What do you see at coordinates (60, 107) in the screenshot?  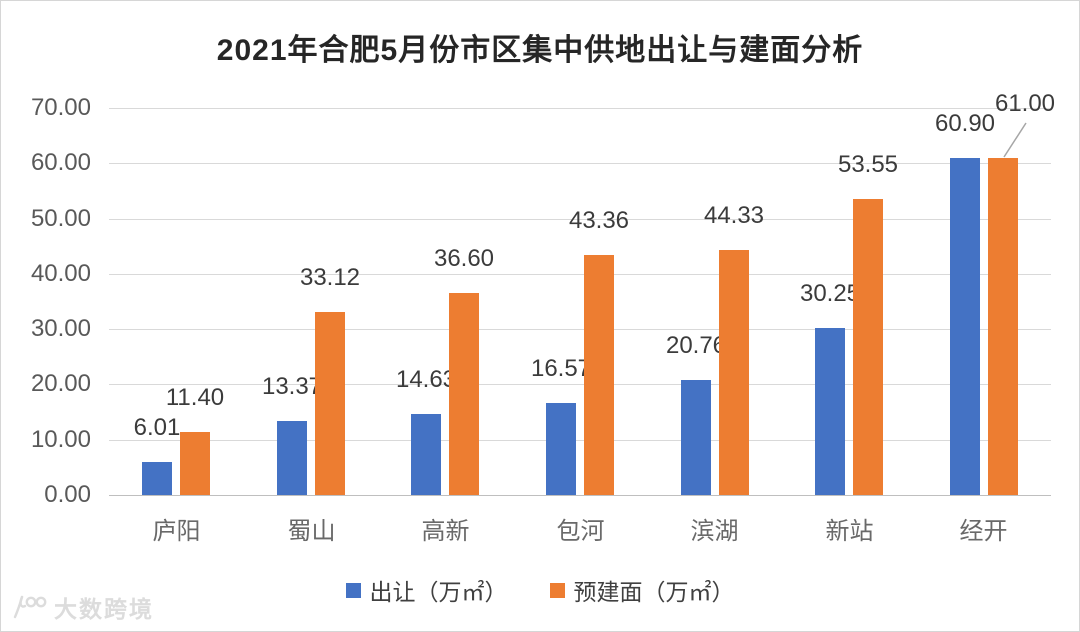 I see `y-axis-tick-label: 70.00` at bounding box center [60, 107].